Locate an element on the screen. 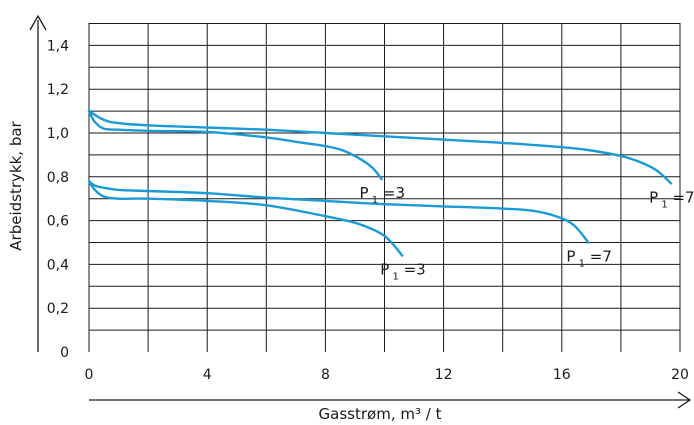  y-tick-label: 0,6 is located at coordinates (58, 222).